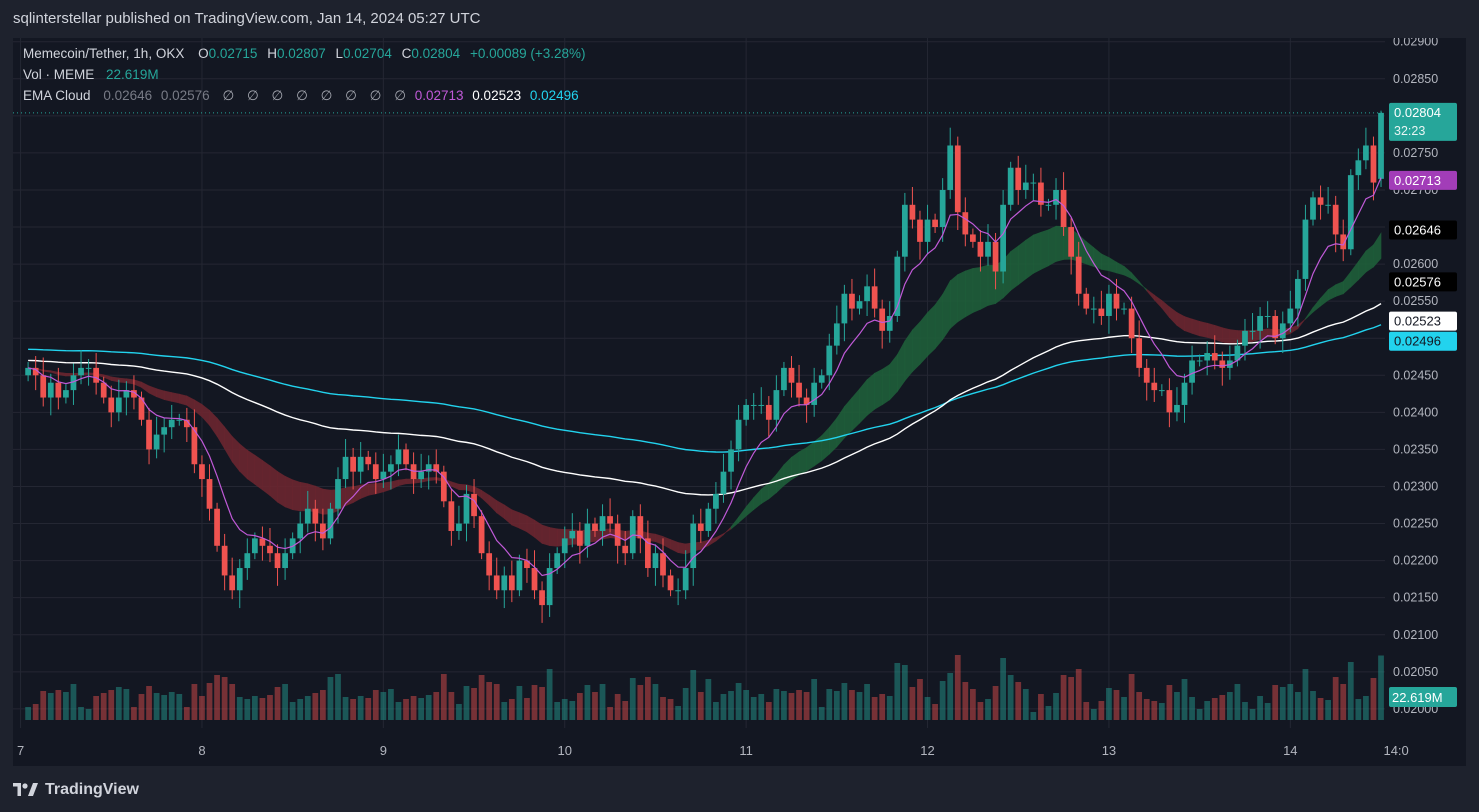 The height and width of the screenshot is (812, 1479). What do you see at coordinates (57, 95) in the screenshot?
I see `ema-cloud-label: EMA Cloud` at bounding box center [57, 95].